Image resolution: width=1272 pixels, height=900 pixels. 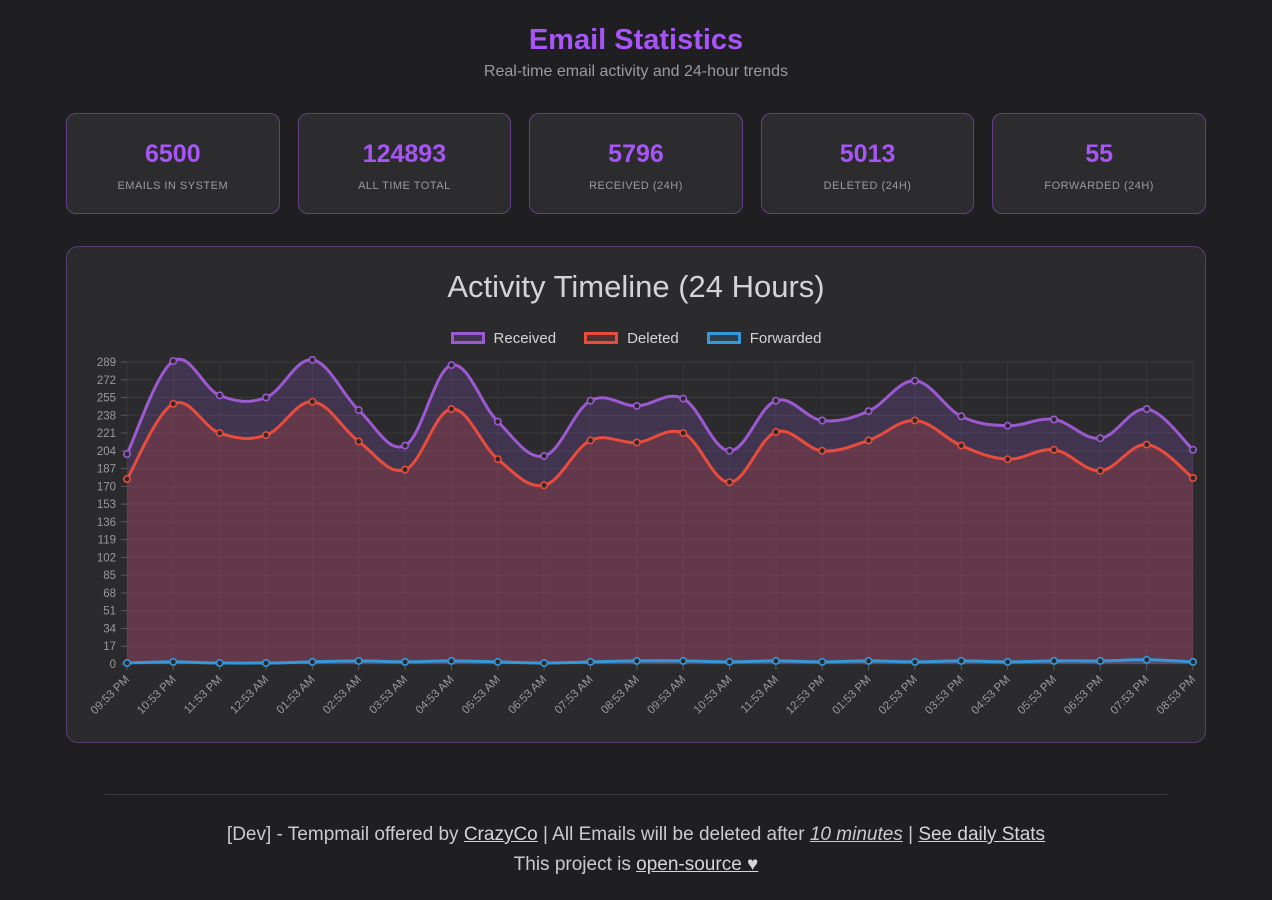 I want to click on stat-card-deleted-24h: 5013 DELETED (24H), so click(x=867, y=163).